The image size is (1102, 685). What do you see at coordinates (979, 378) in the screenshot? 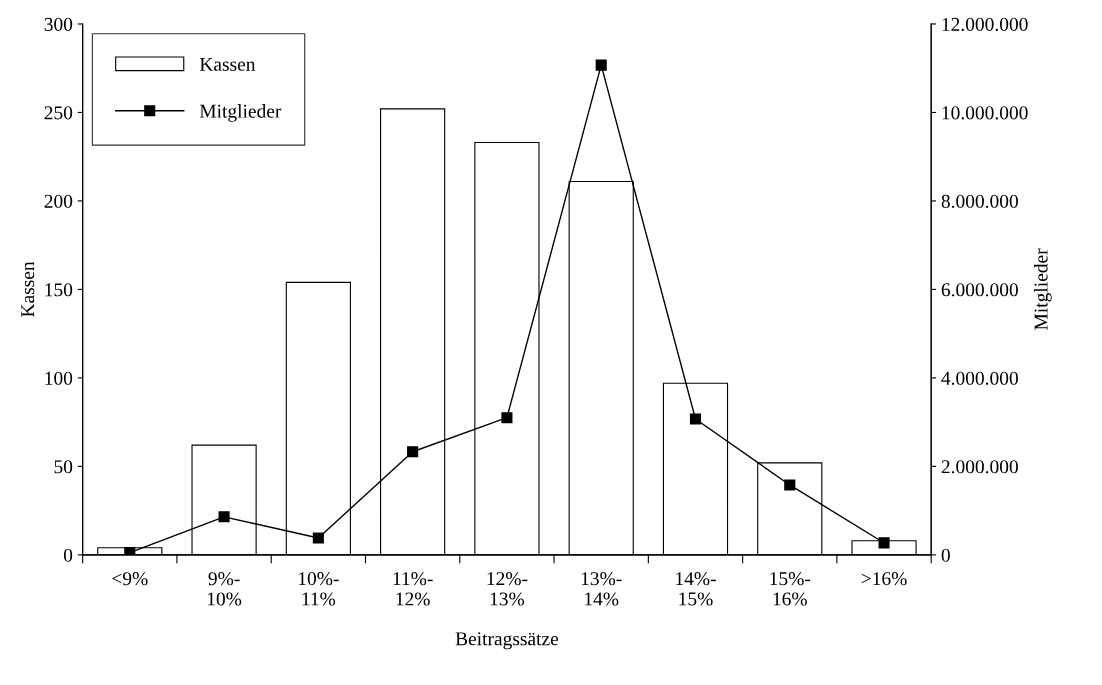
I see `y2-tick-label: 4.000.000` at bounding box center [979, 378].